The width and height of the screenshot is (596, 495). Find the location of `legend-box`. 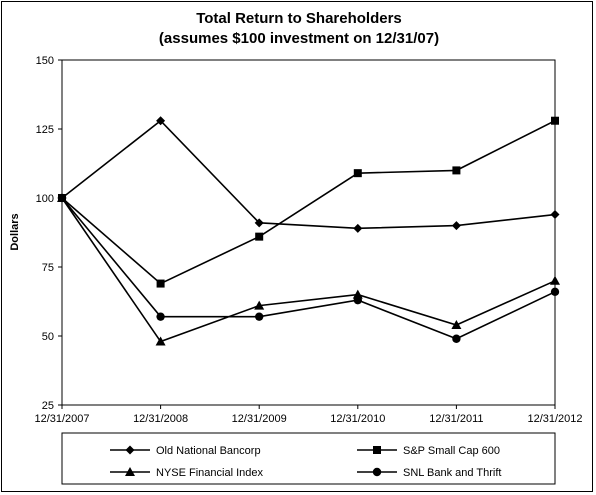

legend-box is located at coordinates (308, 458).